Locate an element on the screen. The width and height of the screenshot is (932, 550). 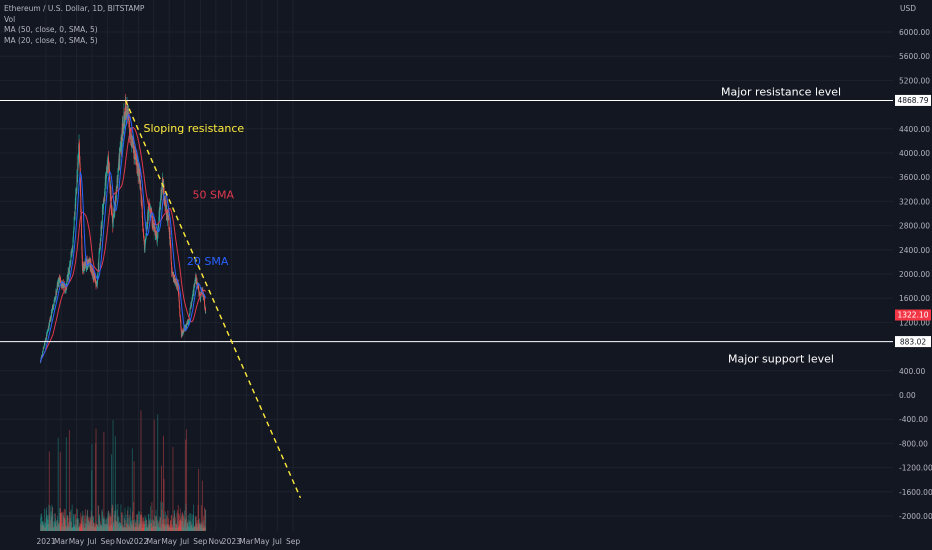
price-tick-label: 5200.00 is located at coordinates (914, 80).